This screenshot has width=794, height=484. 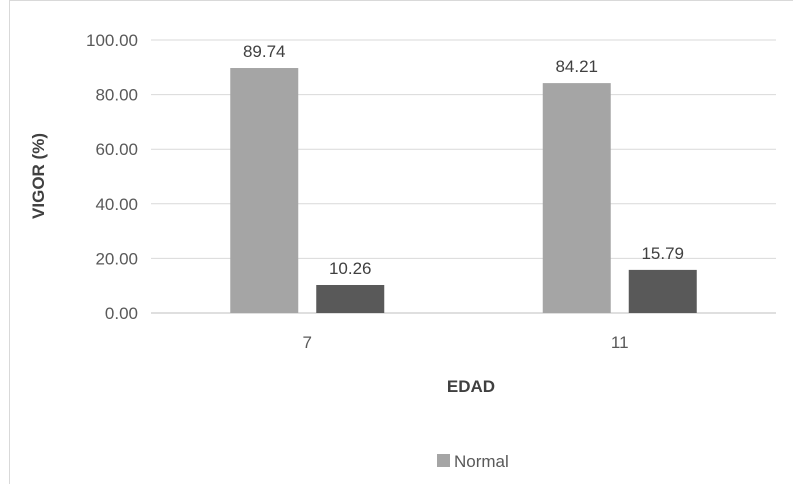 I want to click on y-tick-label: 60.00, so click(x=116, y=149).